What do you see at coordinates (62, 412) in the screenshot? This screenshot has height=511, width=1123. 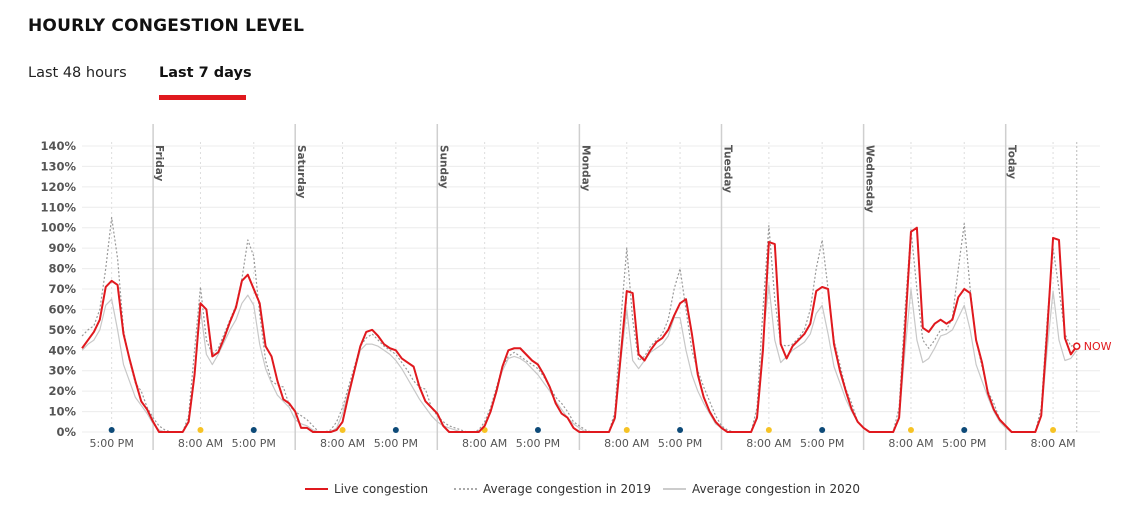 I see `y-tick-label: 10%` at bounding box center [62, 412].